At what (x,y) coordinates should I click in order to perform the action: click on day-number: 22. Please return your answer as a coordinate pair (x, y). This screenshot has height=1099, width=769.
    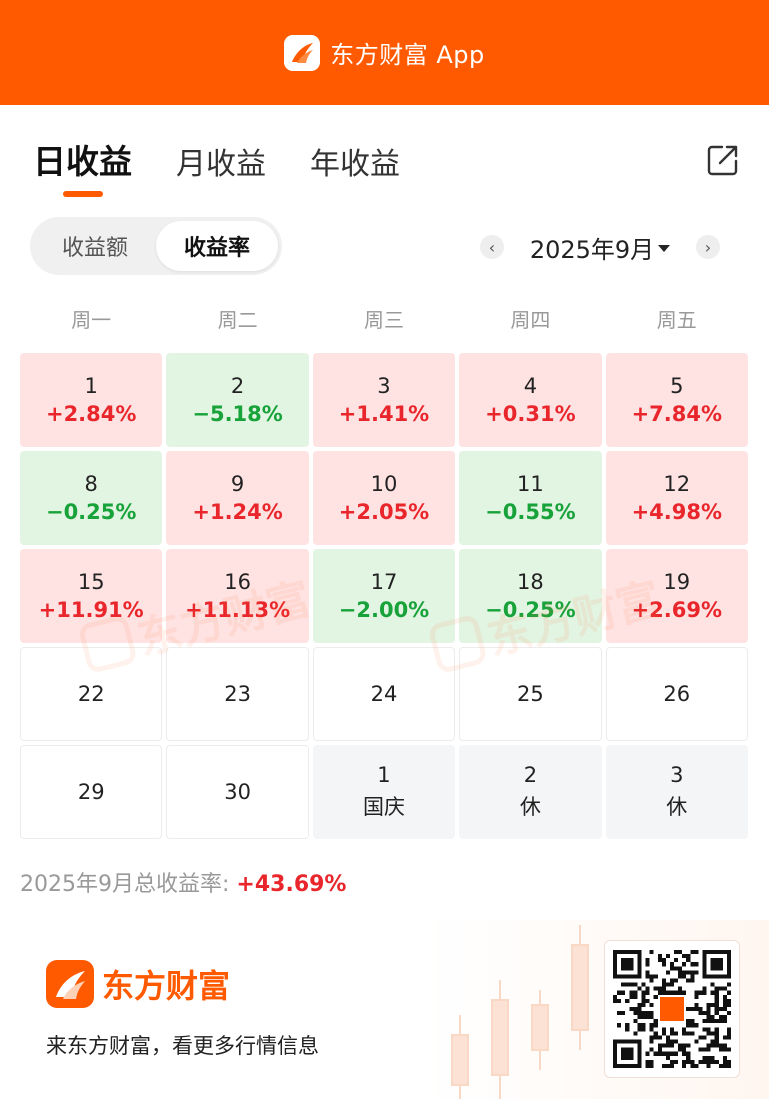
    Looking at the image, I should click on (91, 694).